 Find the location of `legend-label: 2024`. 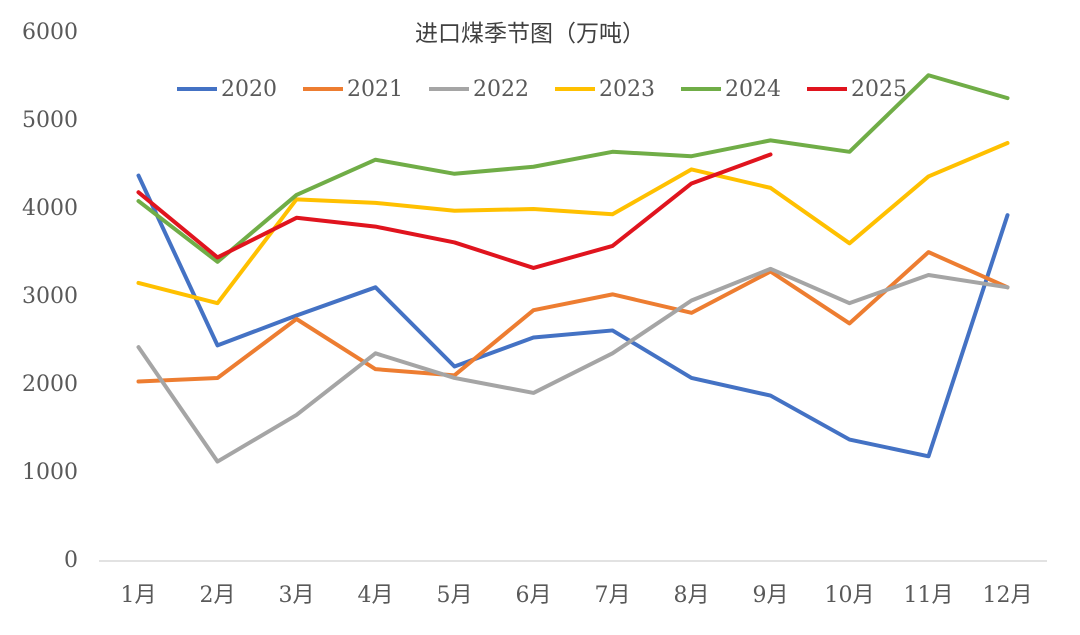

legend-label: 2024 is located at coordinates (753, 89).